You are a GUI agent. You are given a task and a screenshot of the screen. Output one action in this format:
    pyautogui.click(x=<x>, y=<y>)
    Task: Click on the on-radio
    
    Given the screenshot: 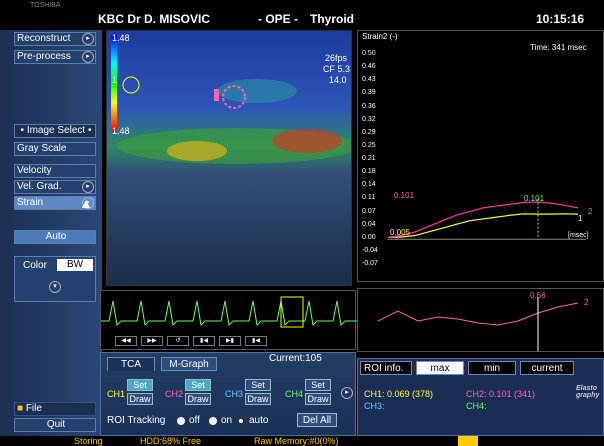 What is the action you would take?
    pyautogui.click(x=213, y=421)
    